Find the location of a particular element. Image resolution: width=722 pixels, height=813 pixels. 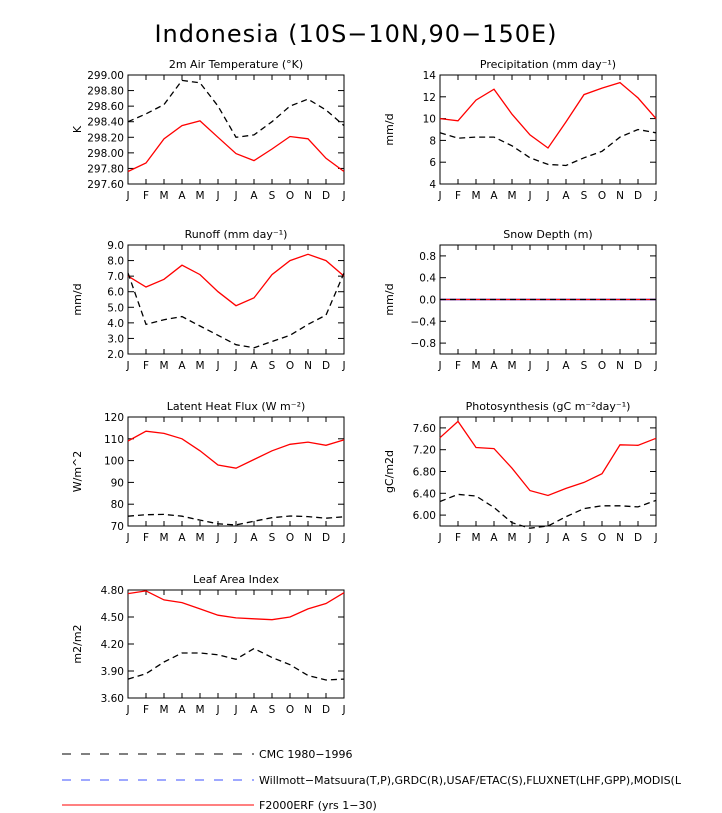

y-tick-label: 298.80 is located at coordinates (105, 92).